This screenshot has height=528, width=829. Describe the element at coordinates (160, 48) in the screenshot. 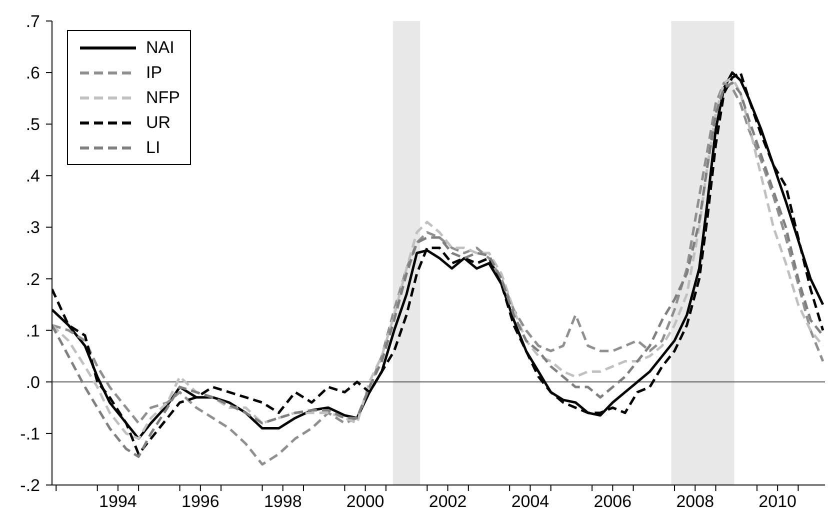

I see `legend-label: NAI` at that location.